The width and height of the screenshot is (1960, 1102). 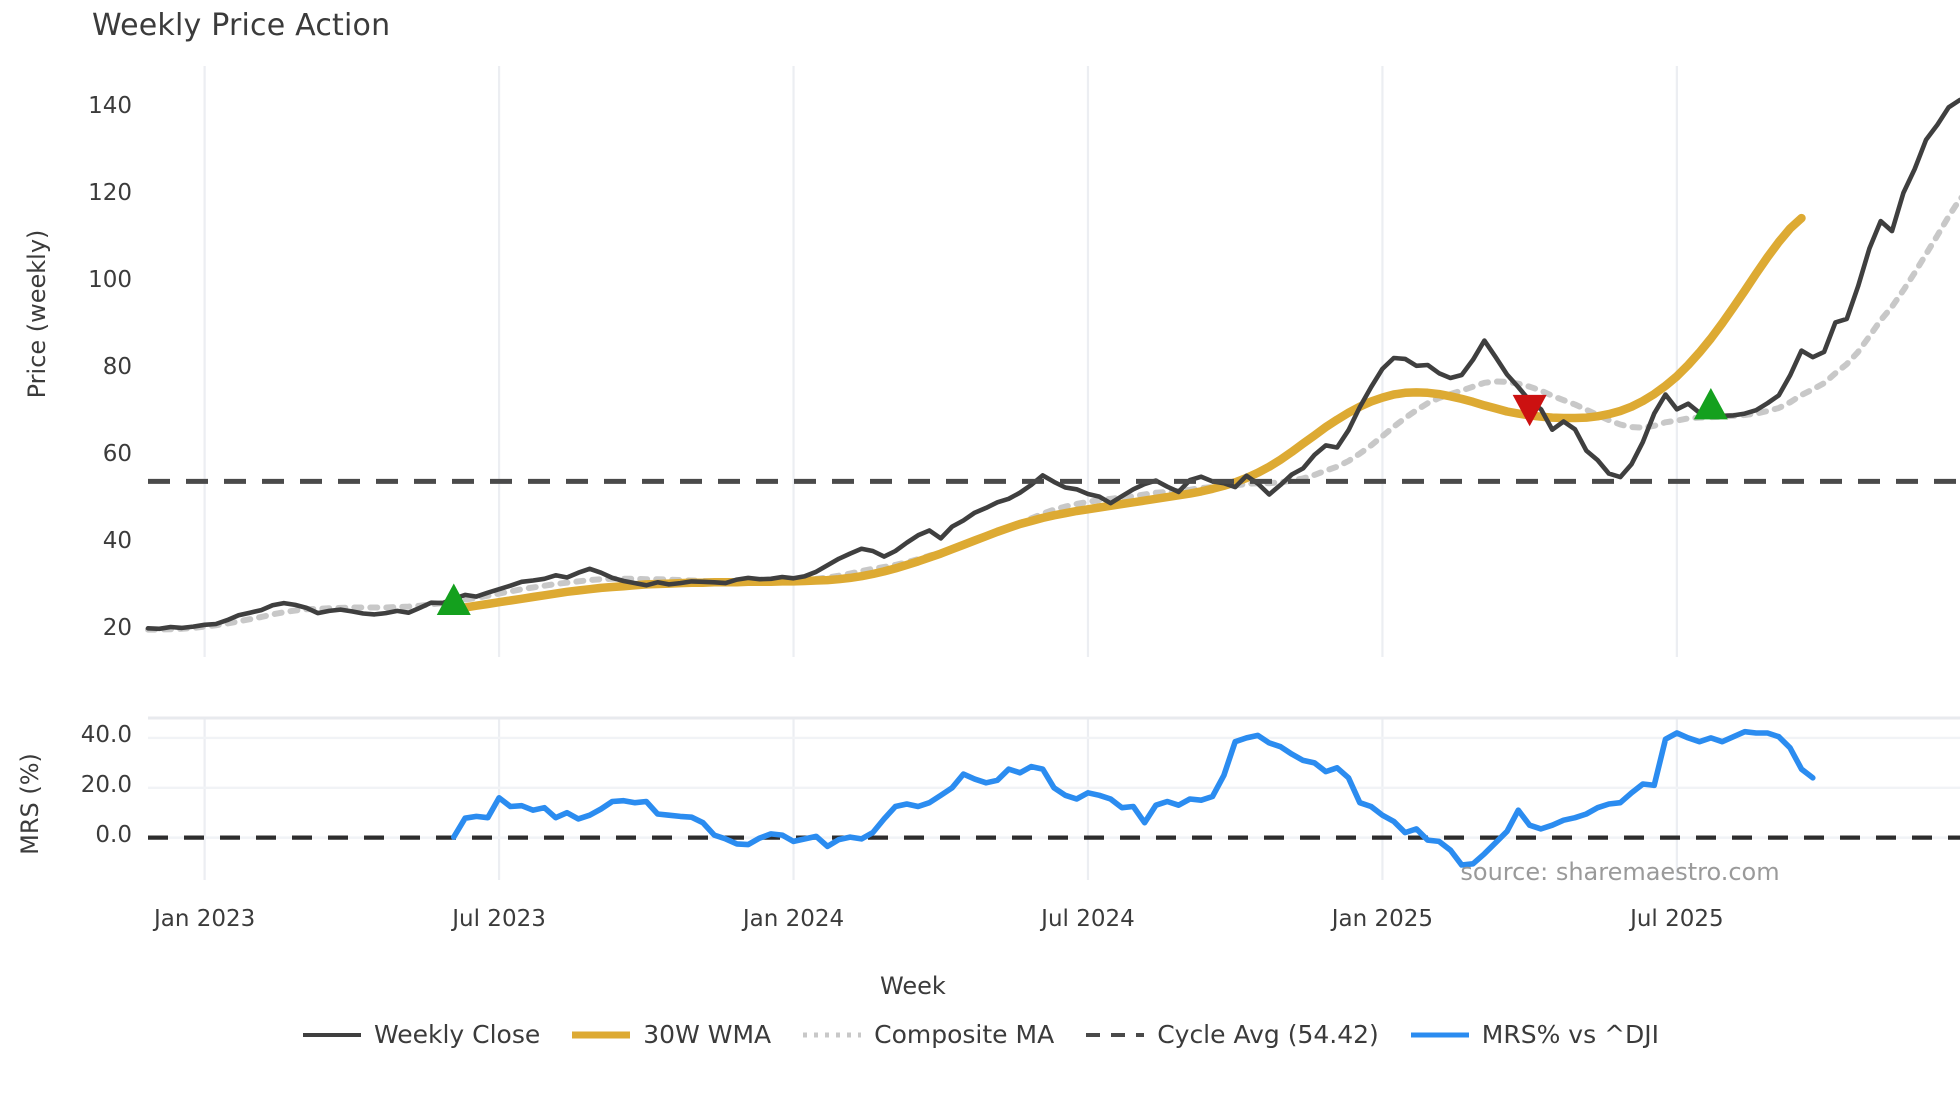 I want to click on mrs-y-tick: 20.0, so click(x=106, y=784).